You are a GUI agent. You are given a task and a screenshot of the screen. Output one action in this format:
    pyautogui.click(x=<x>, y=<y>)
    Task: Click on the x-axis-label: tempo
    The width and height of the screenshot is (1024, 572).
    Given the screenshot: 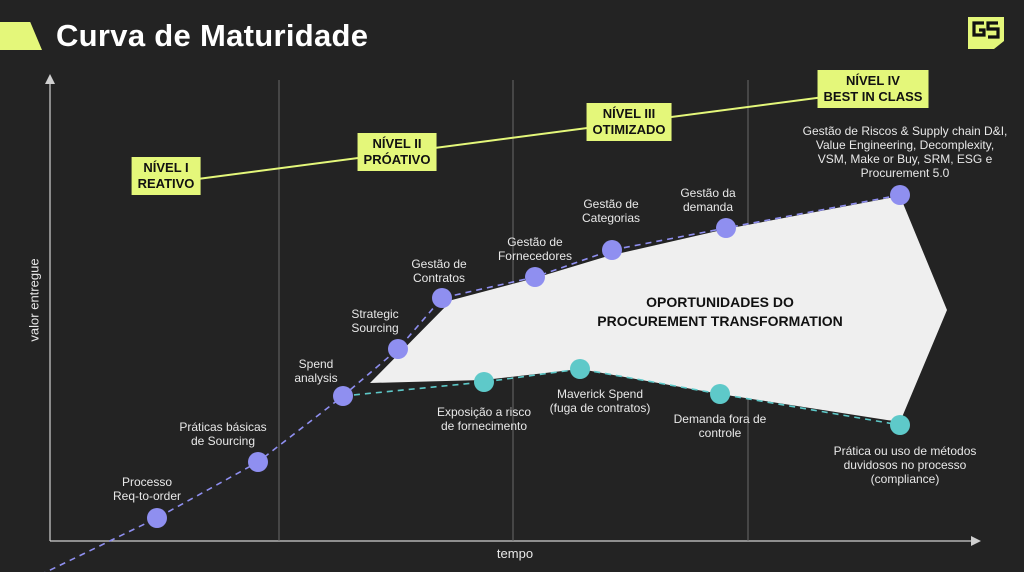 What is the action you would take?
    pyautogui.click(x=515, y=553)
    